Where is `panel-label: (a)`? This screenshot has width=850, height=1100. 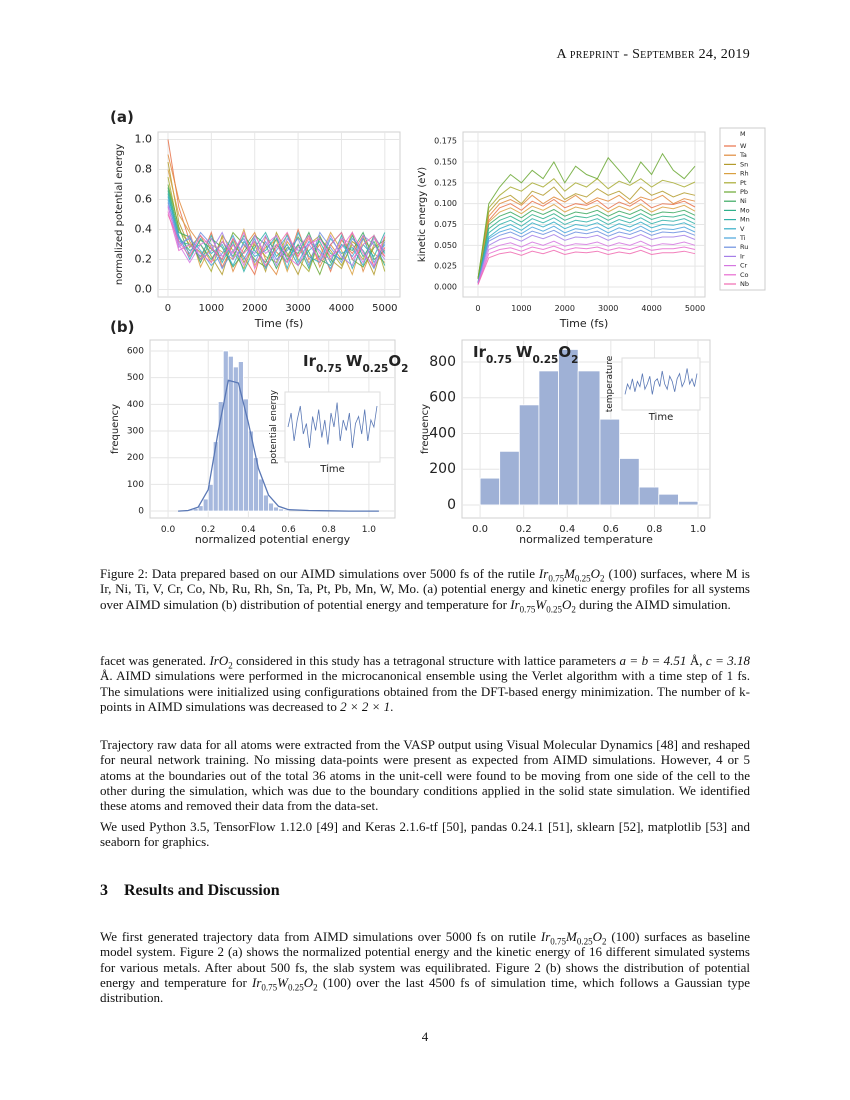
panel-label: (a) is located at coordinates (122, 117).